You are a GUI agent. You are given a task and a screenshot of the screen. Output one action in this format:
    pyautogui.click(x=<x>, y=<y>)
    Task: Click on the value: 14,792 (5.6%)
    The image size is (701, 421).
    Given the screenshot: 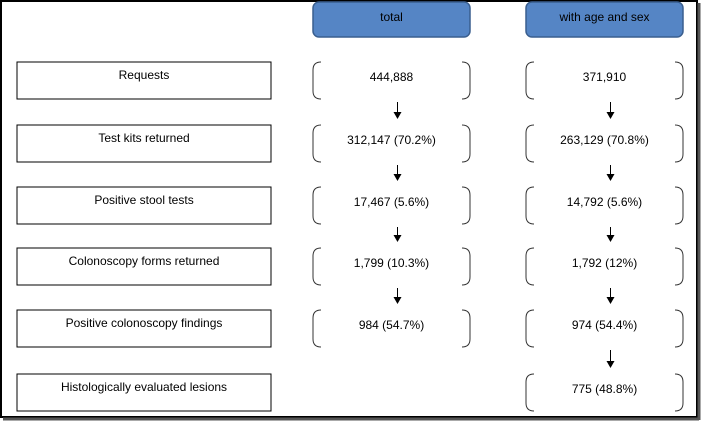 What is the action you would take?
    pyautogui.click(x=604, y=202)
    